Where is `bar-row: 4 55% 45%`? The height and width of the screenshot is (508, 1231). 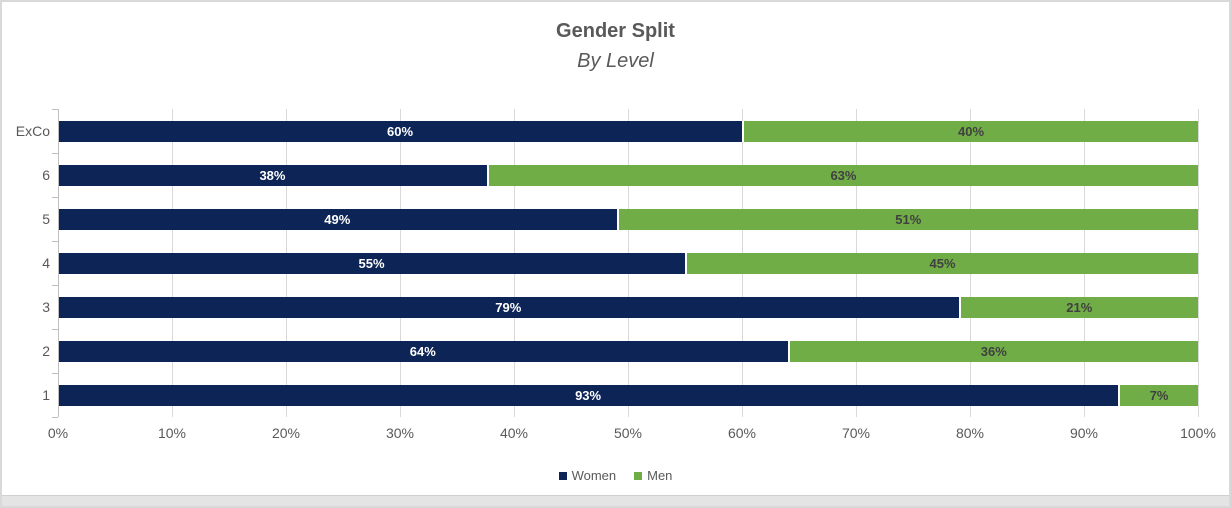
bar-row: 4 55% 45% is located at coordinates (620, 263).